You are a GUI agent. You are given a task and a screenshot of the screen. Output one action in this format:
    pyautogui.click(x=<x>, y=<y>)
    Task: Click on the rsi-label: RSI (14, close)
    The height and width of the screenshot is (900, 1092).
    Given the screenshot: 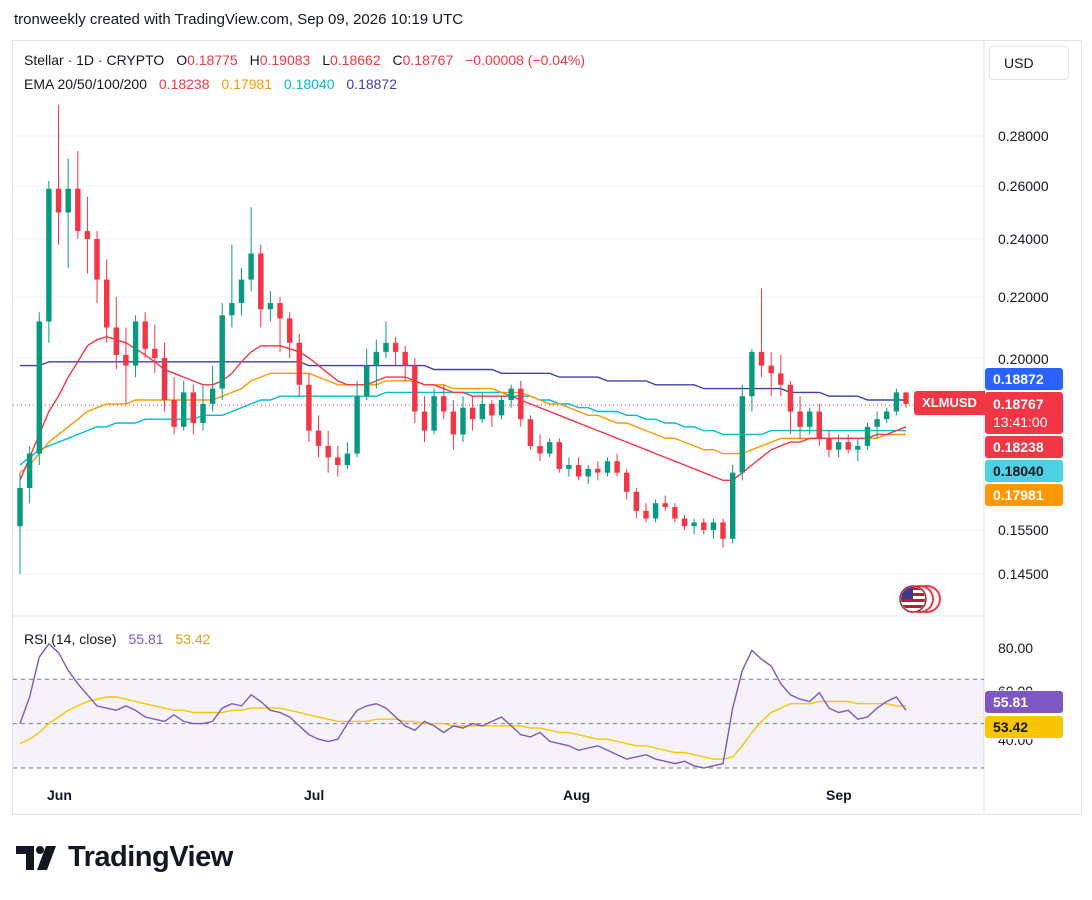 What is the action you would take?
    pyautogui.click(x=70, y=639)
    